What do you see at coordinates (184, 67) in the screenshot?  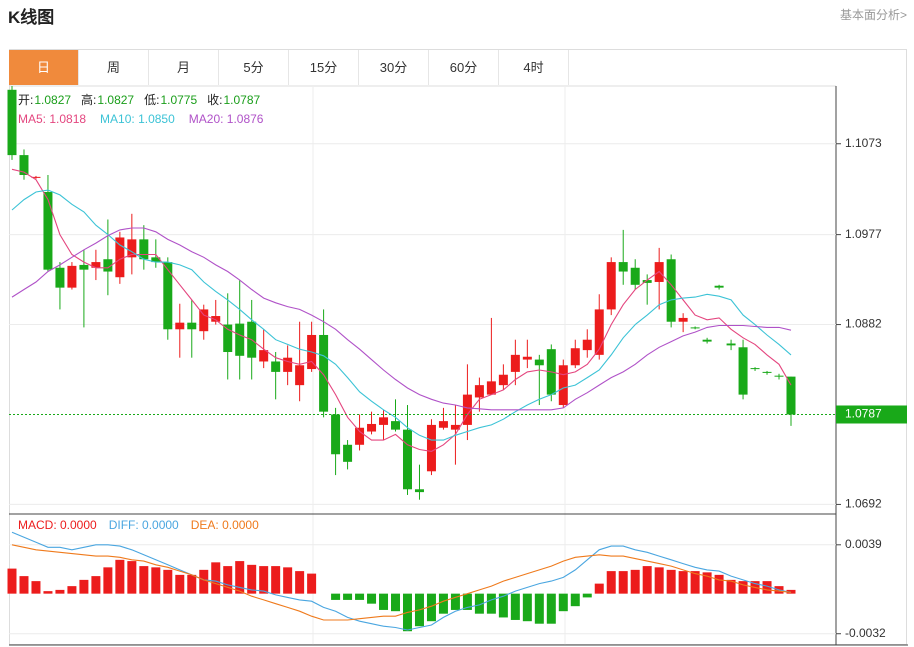 I see `period-tab: 月` at bounding box center [184, 67].